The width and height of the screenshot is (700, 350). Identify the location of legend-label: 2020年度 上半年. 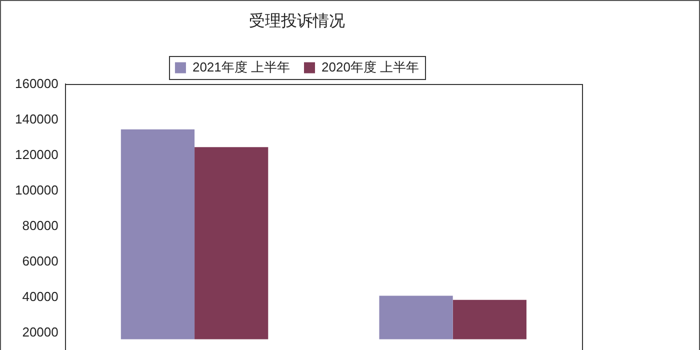
(371, 66).